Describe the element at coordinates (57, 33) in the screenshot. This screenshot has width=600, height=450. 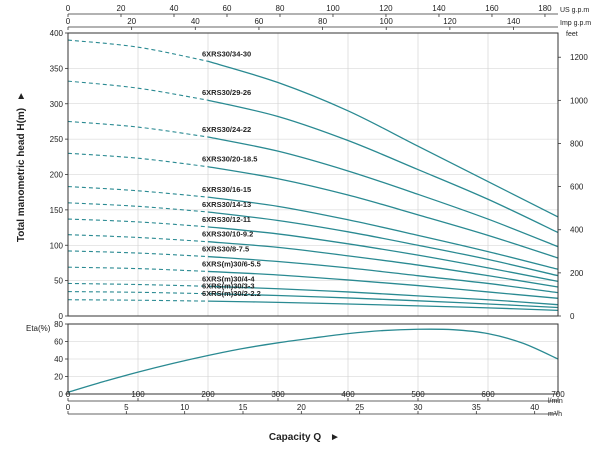
I see `y-tick-label: 400` at that location.